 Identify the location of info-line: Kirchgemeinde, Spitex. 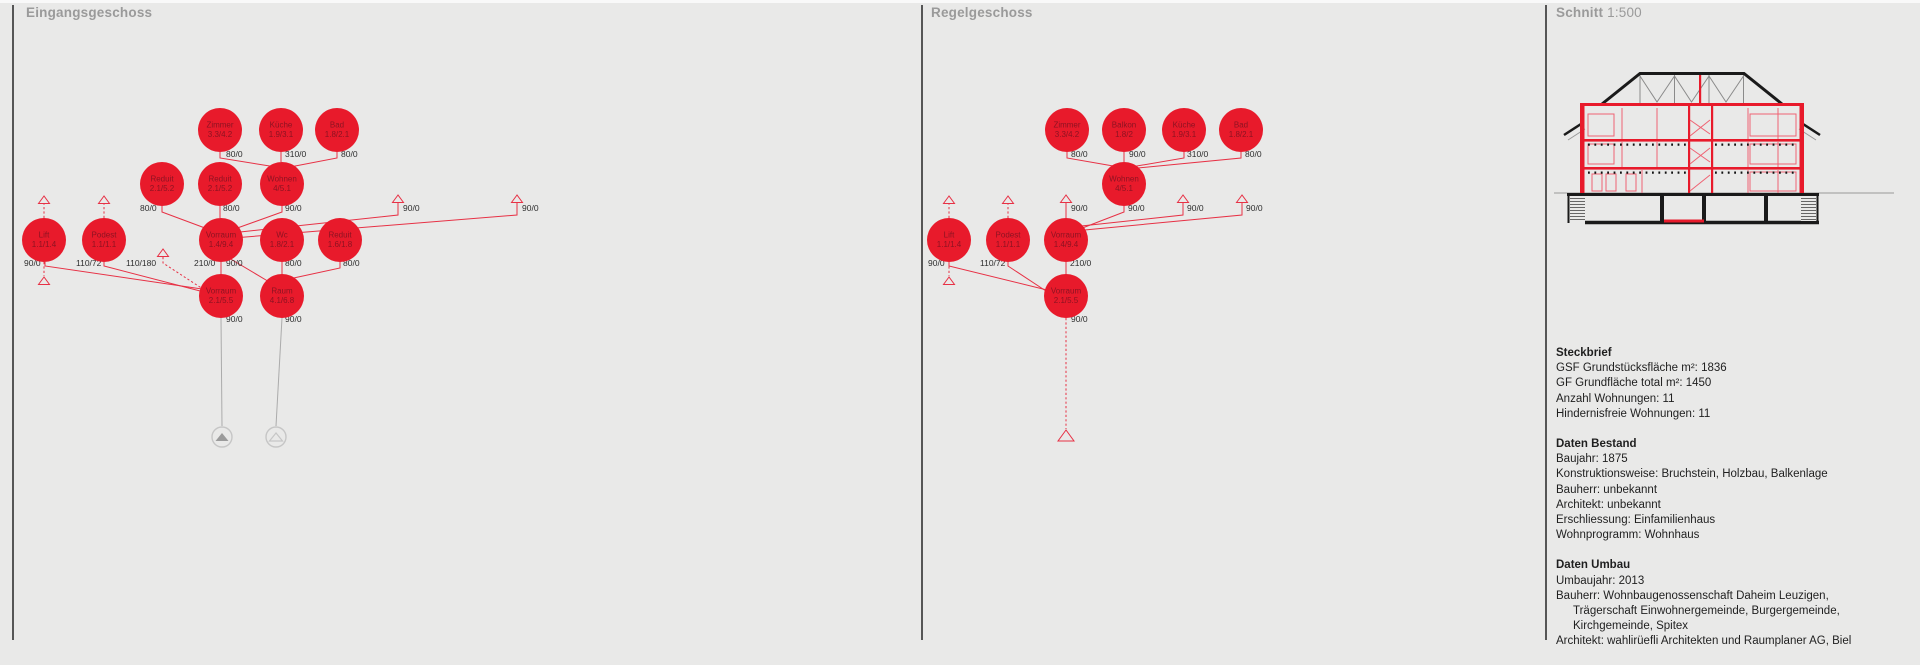
(1631, 626).